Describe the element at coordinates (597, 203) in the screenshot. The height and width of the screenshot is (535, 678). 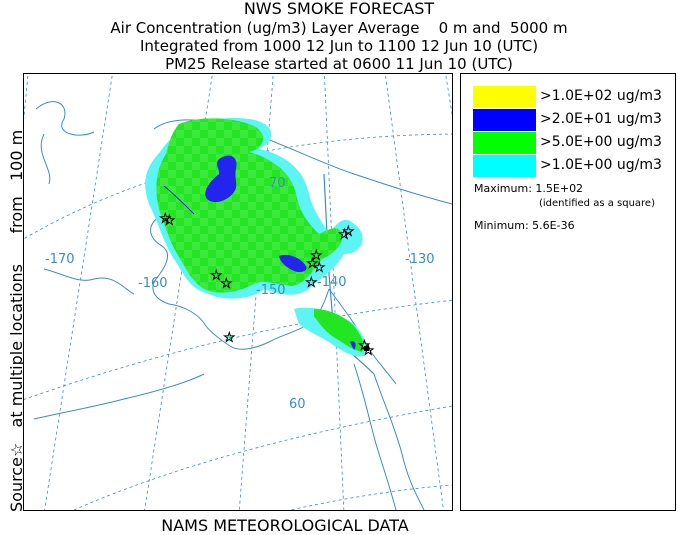
I see `maximum-note: (identified as a square)` at that location.